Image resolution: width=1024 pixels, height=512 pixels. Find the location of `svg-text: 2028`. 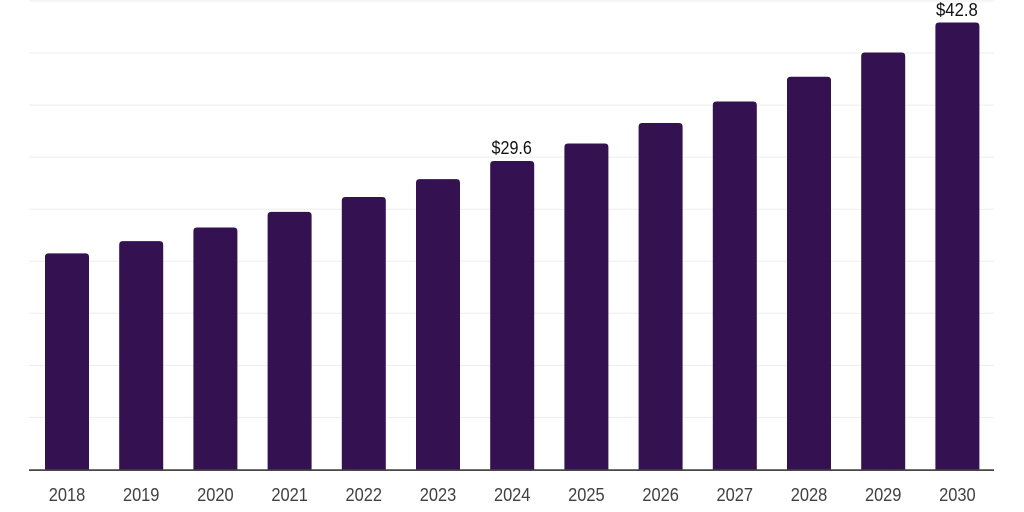

svg-text: 2028 is located at coordinates (809, 495).